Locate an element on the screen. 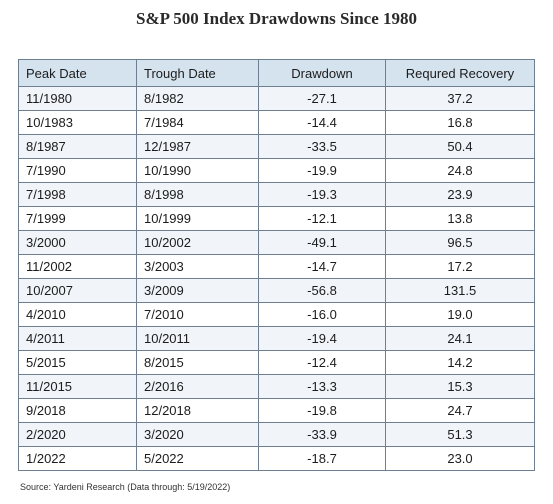 Image resolution: width=553 pixels, height=504 pixels. drawdown-cell: -33.9 is located at coordinates (322, 434).